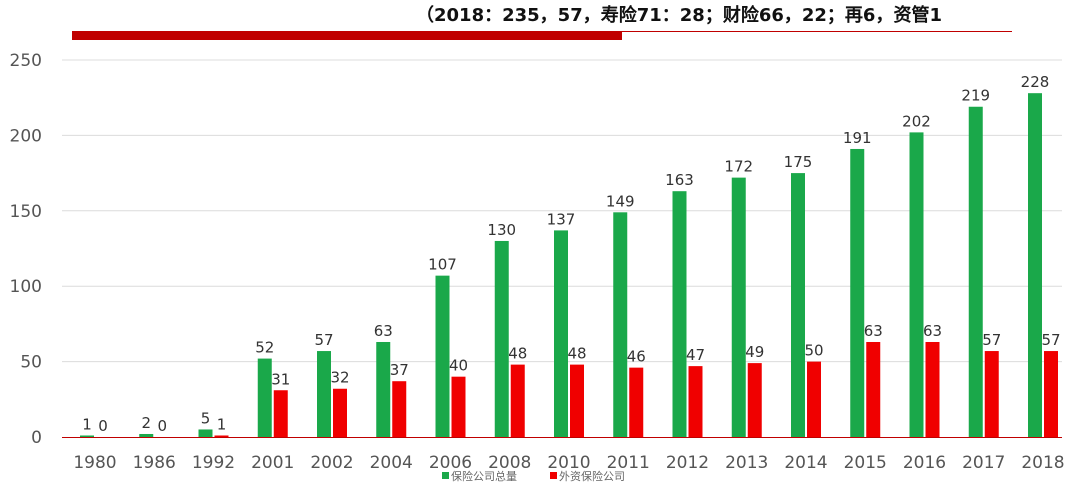 This screenshot has height=501, width=1080. What do you see at coordinates (484, 476) in the screenshot?
I see `legend-label-total: 保险公司总量` at bounding box center [484, 476].